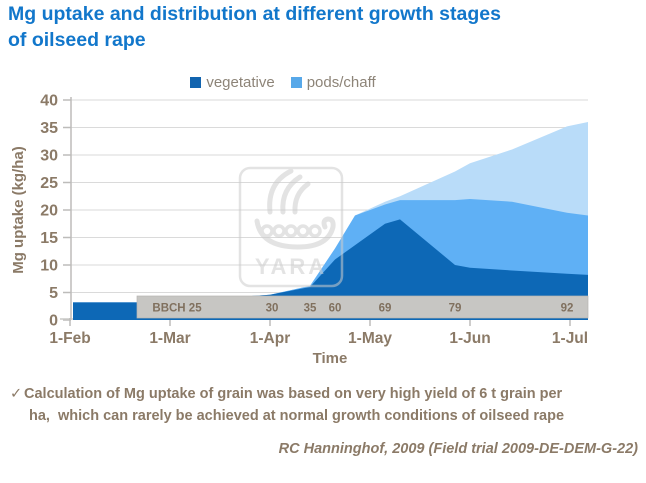  What do you see at coordinates (341, 82) in the screenshot?
I see `legend-label-pods-chaff: pods/chaff` at bounding box center [341, 82].